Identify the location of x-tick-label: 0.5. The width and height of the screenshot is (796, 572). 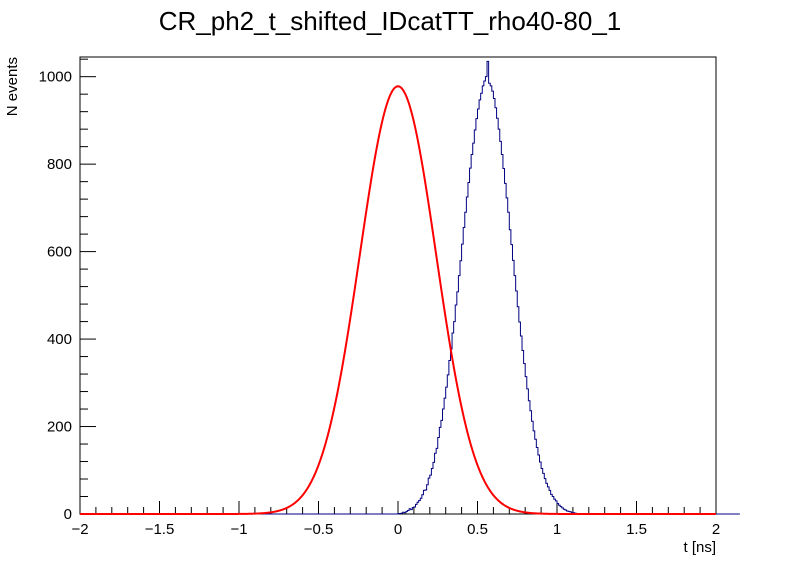
(477, 529).